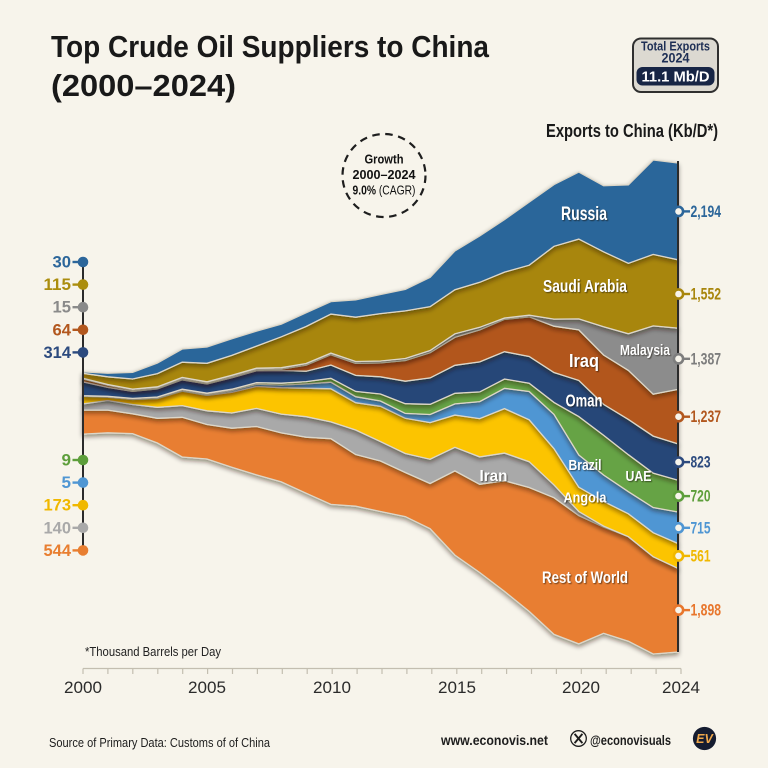 This screenshot has height=768, width=768. Describe the element at coordinates (675, 46) in the screenshot. I see `svg-text: Total Exports` at that location.